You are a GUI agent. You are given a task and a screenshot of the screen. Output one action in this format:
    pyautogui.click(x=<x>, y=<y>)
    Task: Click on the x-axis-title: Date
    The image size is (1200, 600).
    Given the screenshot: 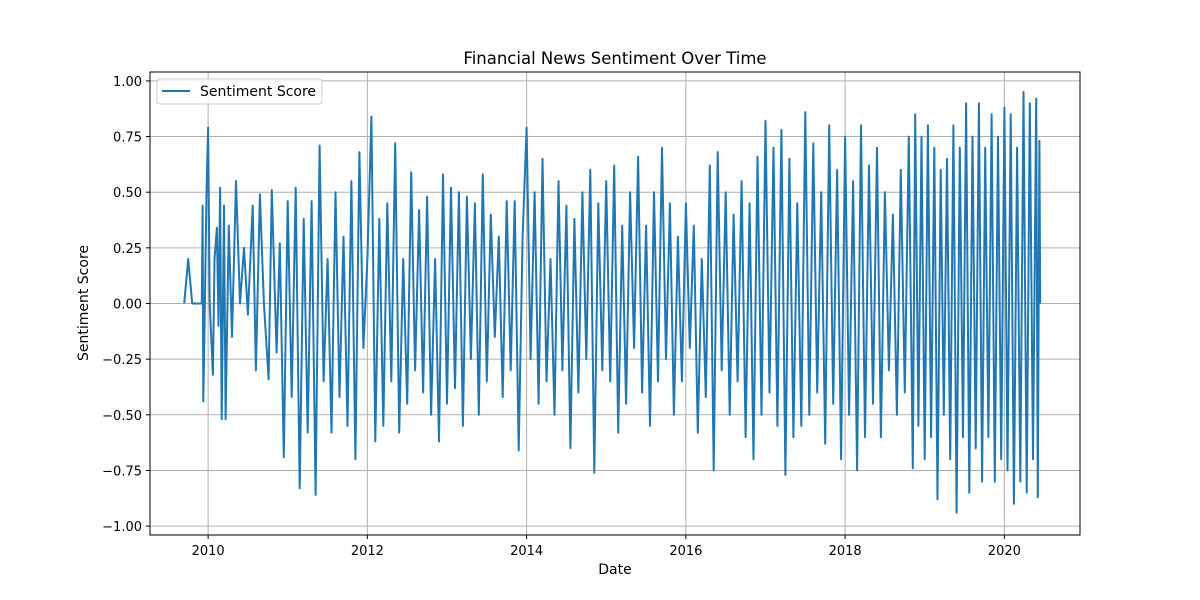 What is the action you would take?
    pyautogui.click(x=614, y=570)
    